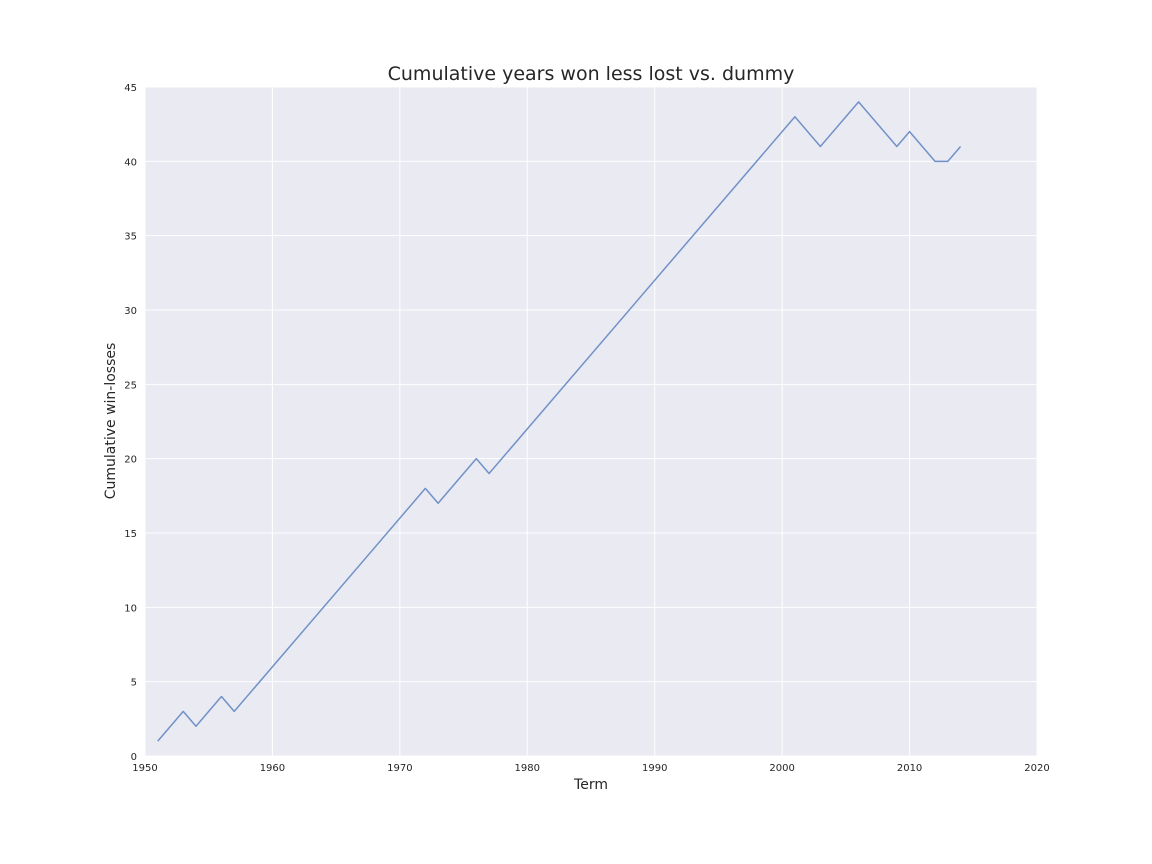  Describe the element at coordinates (130, 237) in the screenshot. I see `y-tick-label: 35` at that location.